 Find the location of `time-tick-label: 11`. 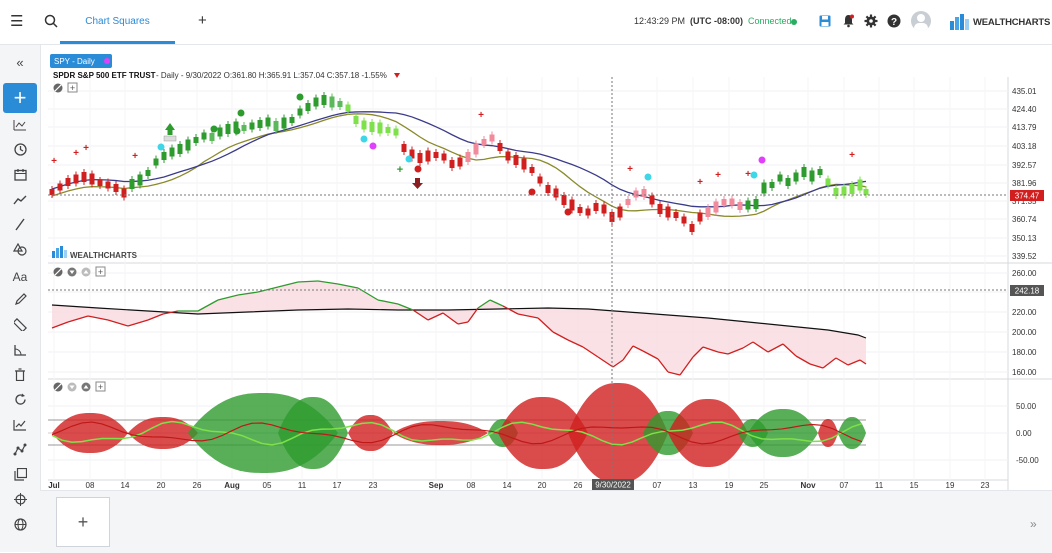

time-tick-label: 11 is located at coordinates (302, 485).